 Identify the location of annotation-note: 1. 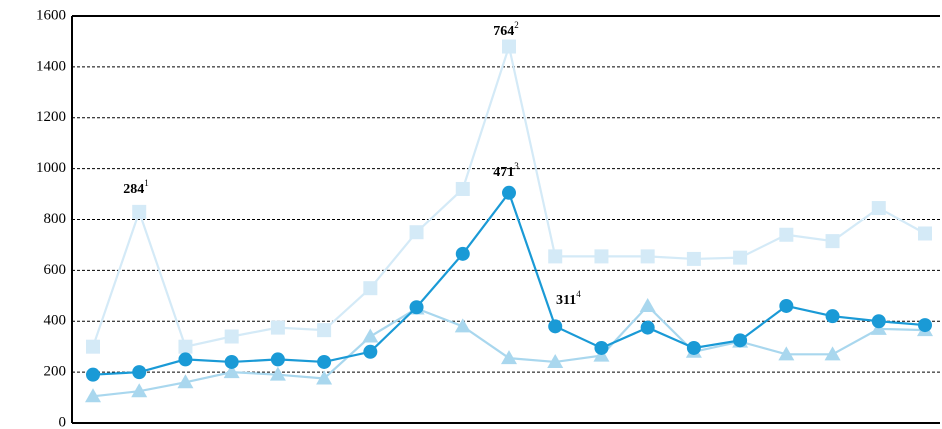
(146, 183).